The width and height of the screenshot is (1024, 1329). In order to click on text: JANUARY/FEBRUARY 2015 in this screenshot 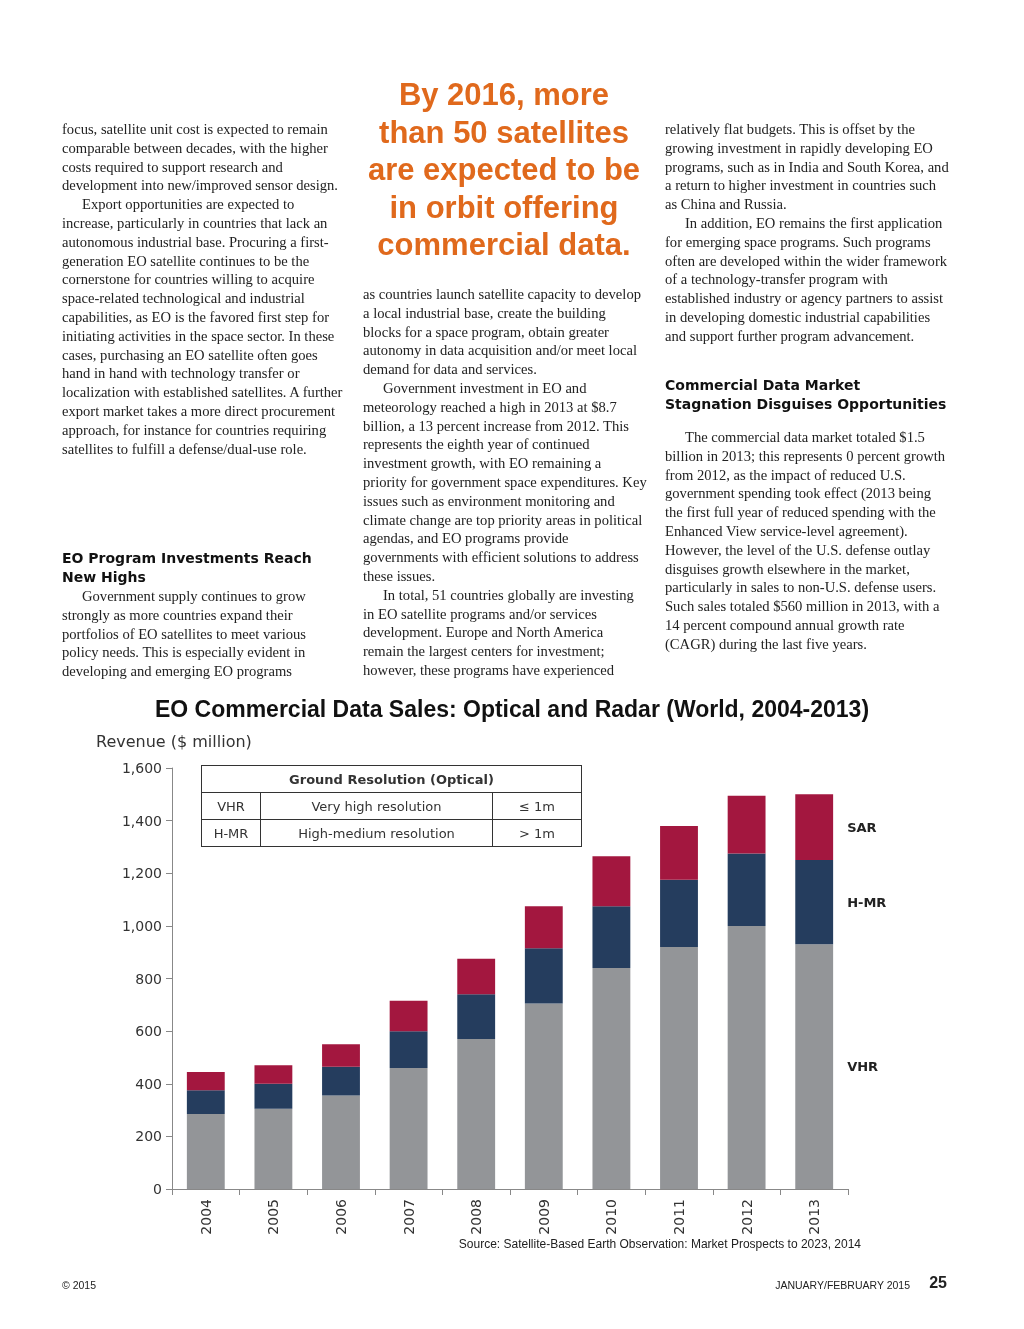, I will do `click(842, 1285)`.